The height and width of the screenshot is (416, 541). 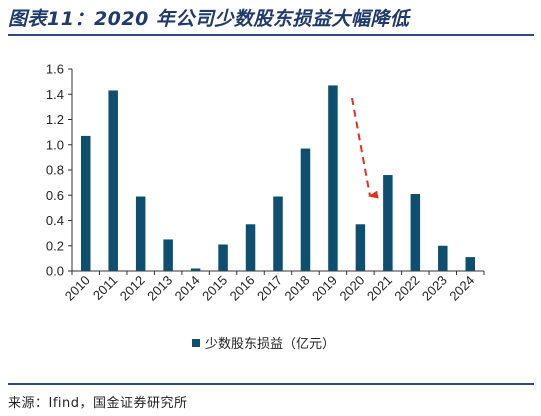 What do you see at coordinates (209, 19) in the screenshot?
I see `chart-title: 图表11：2020 年公司少数股东损益大幅降低` at bounding box center [209, 19].